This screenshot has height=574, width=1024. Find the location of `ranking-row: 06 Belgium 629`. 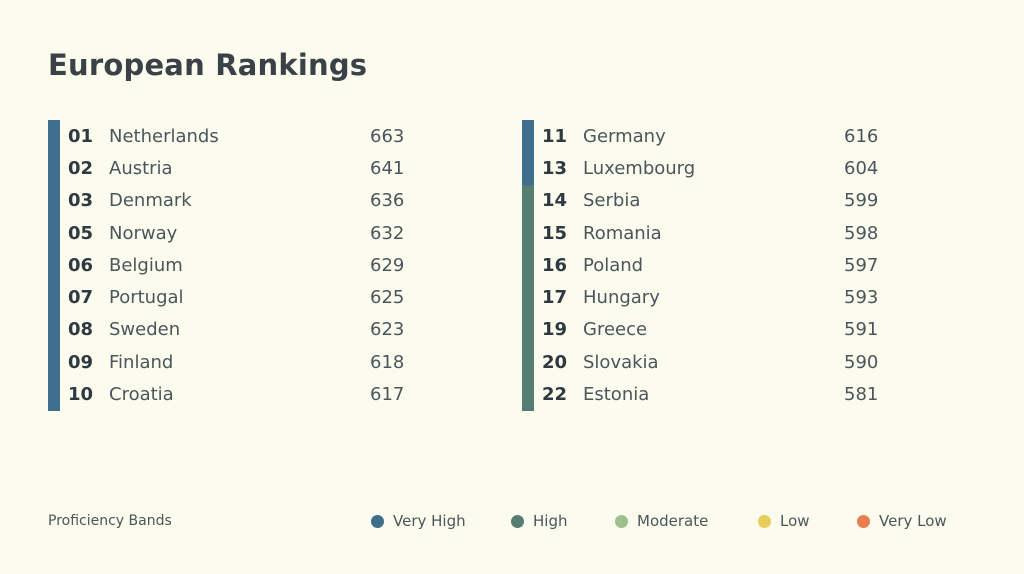

ranking-row: 06 Belgium 629 is located at coordinates (238, 265).